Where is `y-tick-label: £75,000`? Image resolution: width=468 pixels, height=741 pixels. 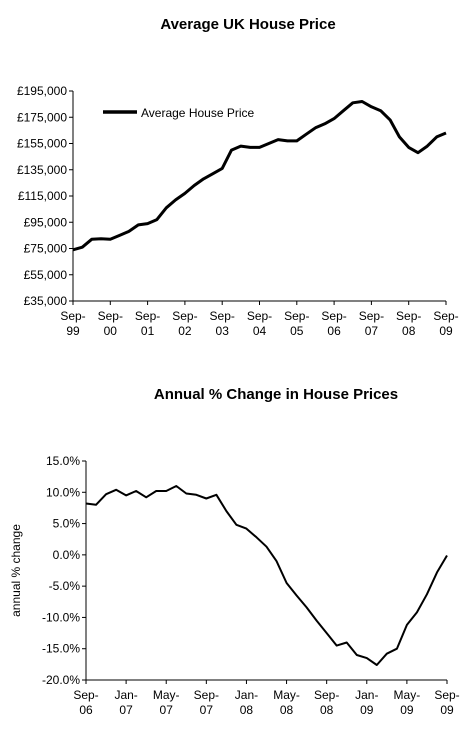 y-tick-label: £75,000 is located at coordinates (46, 249).